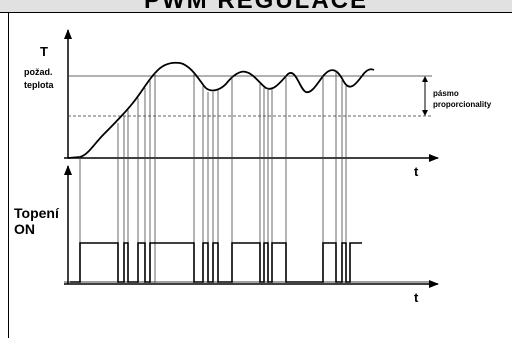 This screenshot has width=512, height=338. I want to click on band-label-2: proporcionality, so click(462, 104).